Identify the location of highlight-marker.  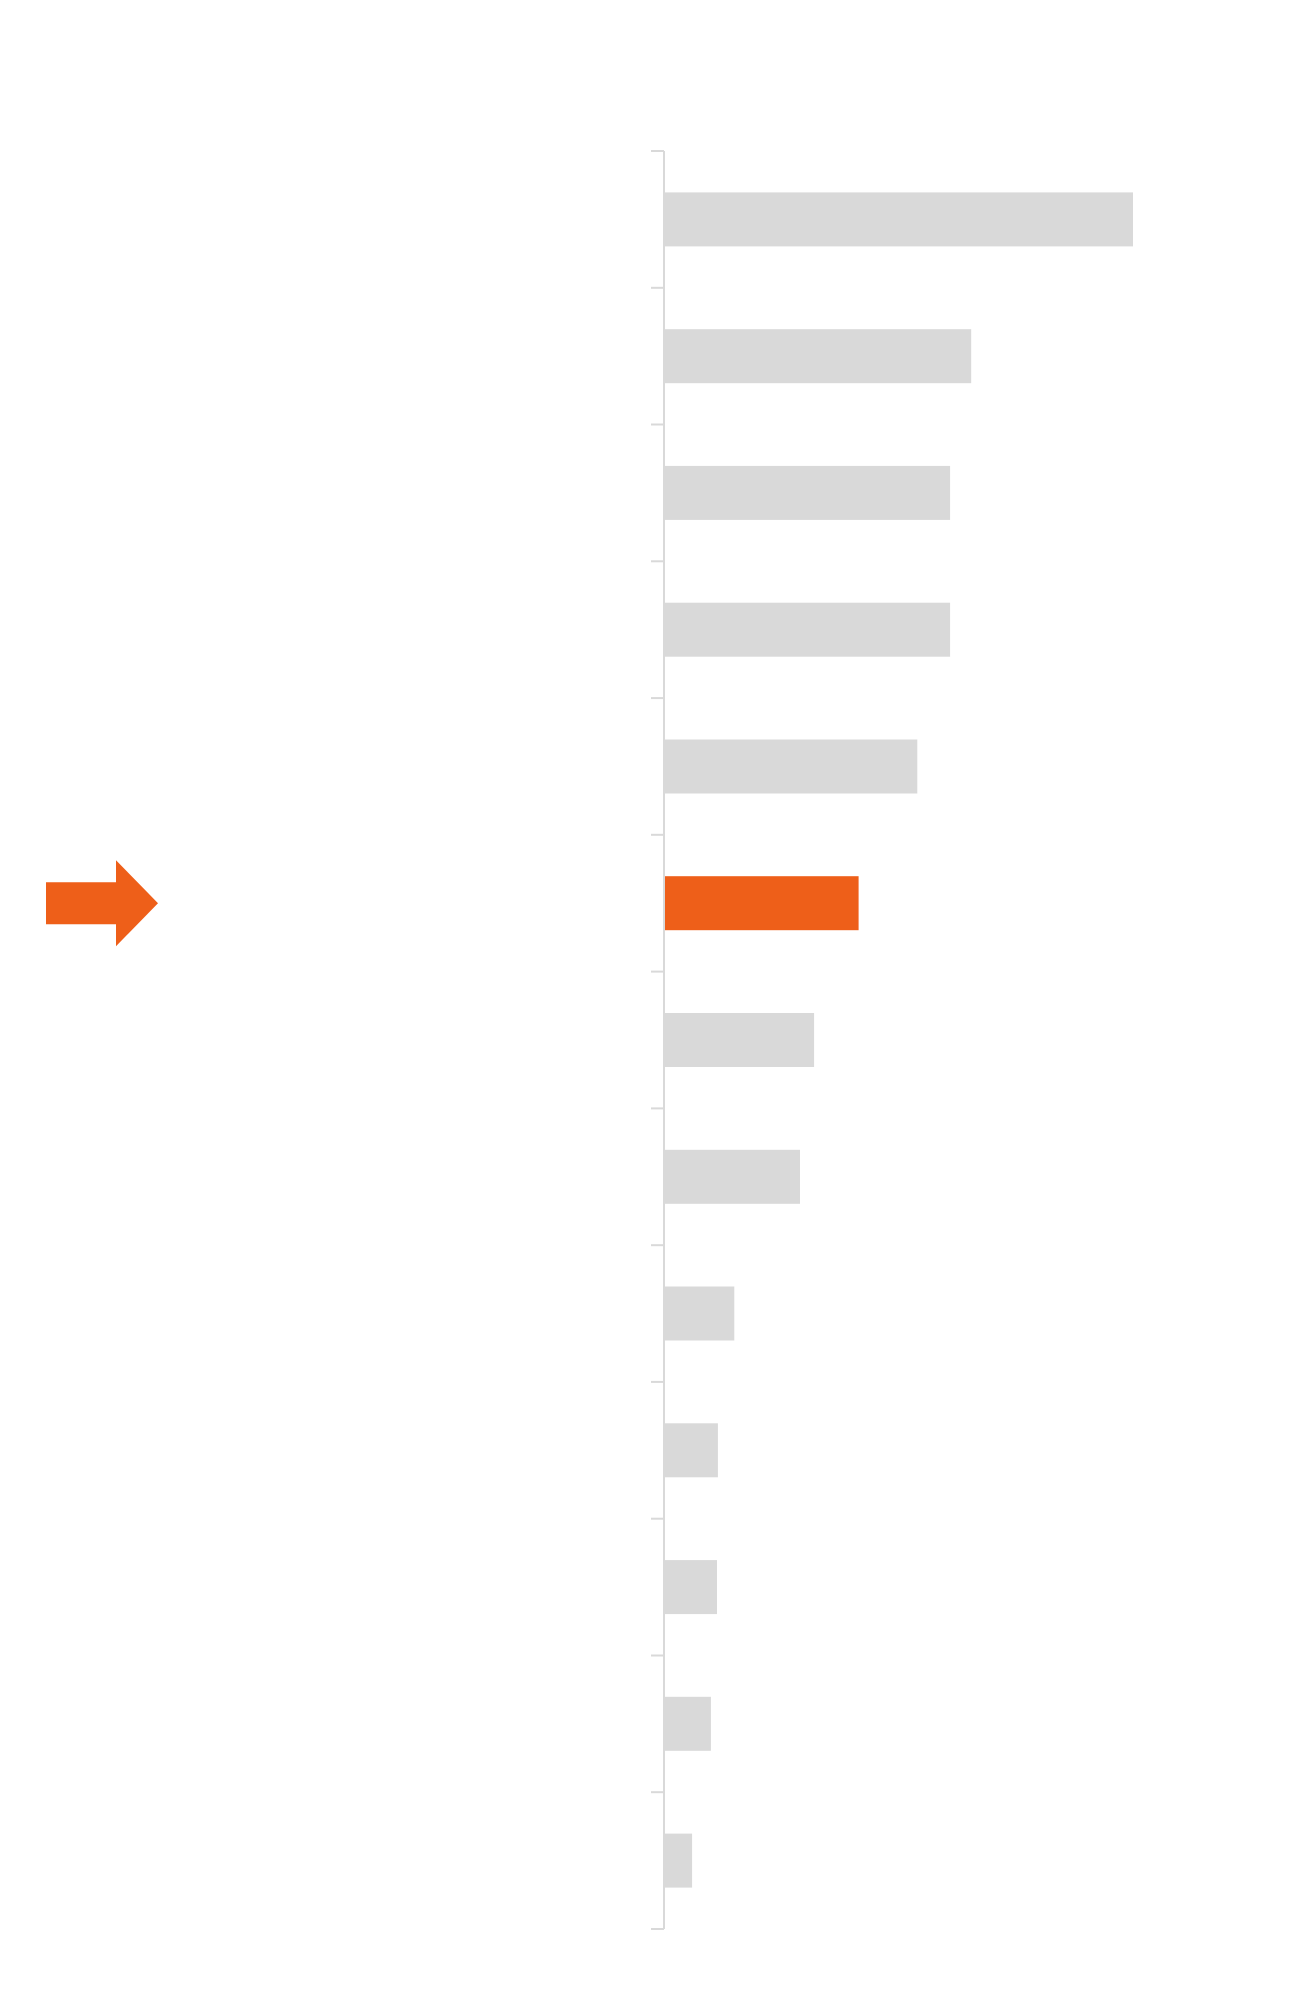
(102, 903).